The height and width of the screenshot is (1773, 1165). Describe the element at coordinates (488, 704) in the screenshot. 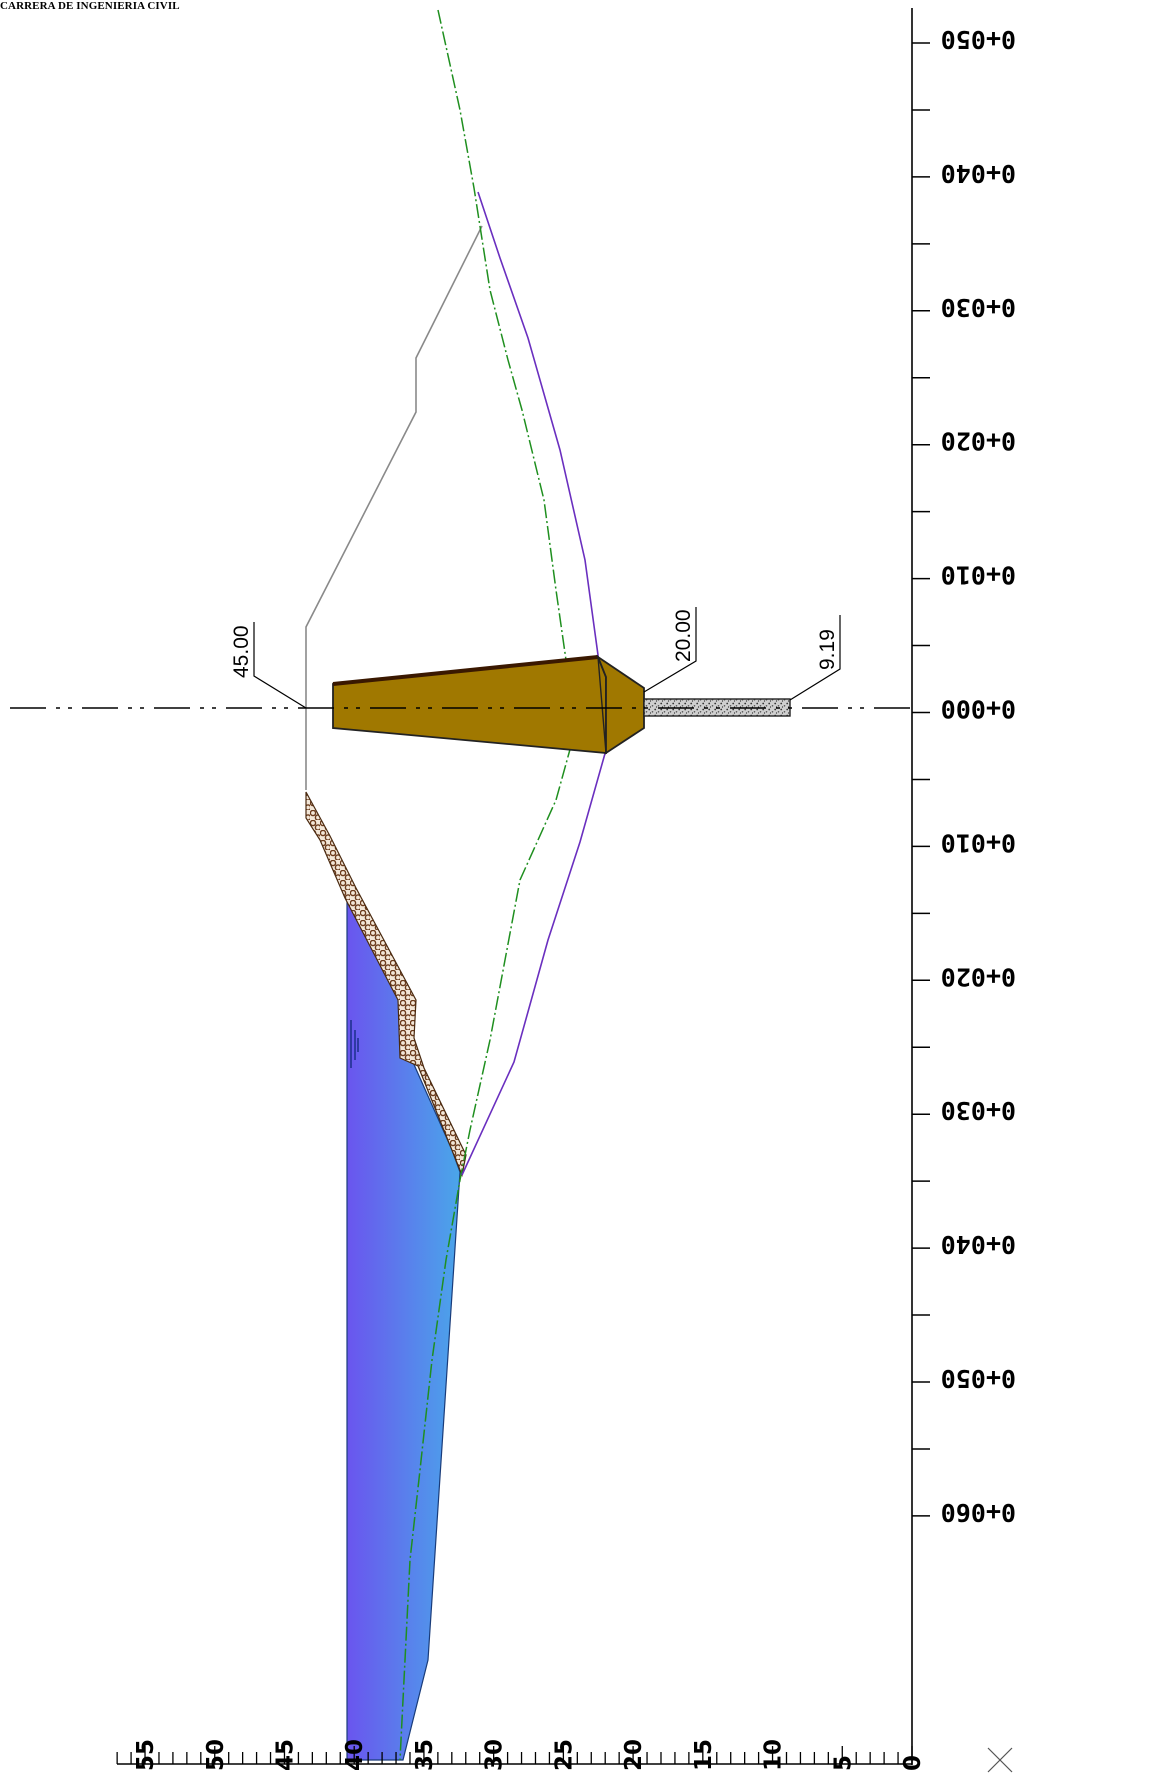

I see `dam-body` at that location.